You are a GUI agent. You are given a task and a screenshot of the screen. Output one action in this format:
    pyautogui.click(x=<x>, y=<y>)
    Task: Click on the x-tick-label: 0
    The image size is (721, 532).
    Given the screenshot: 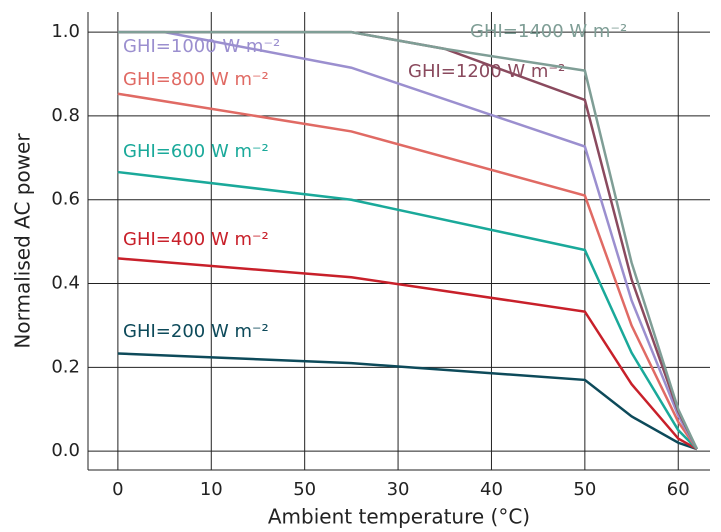 What is the action you would take?
    pyautogui.click(x=117, y=489)
    